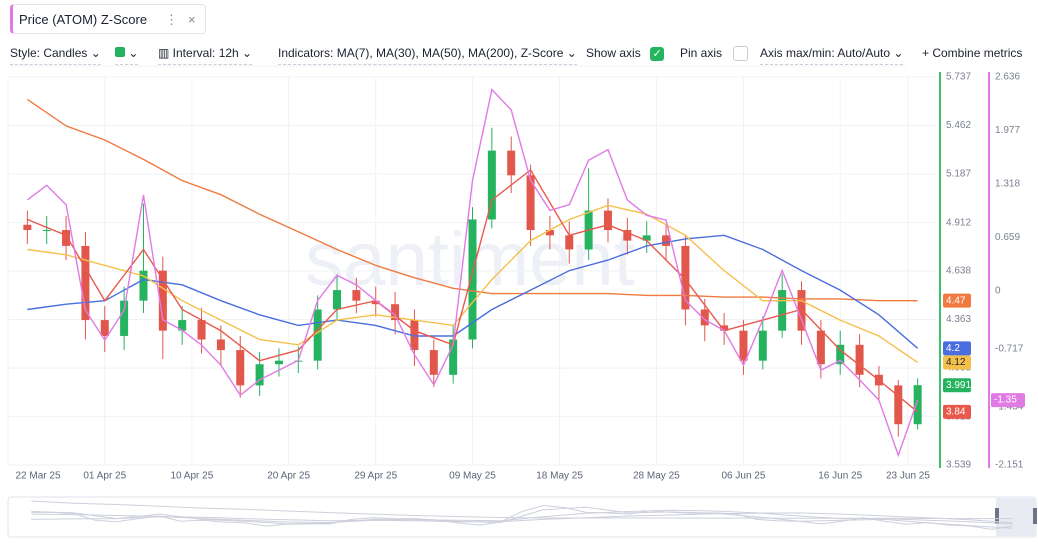 Image resolution: width=1038 pixels, height=545 pixels. Describe the element at coordinates (375, 476) in the screenshot. I see `x-tick-label: 29 Apr 25` at that location.